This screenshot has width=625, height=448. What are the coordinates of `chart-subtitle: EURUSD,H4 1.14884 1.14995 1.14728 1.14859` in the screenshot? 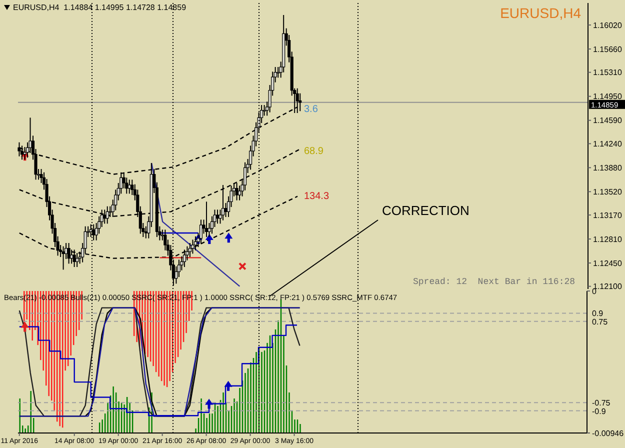 It's located at (99, 7).